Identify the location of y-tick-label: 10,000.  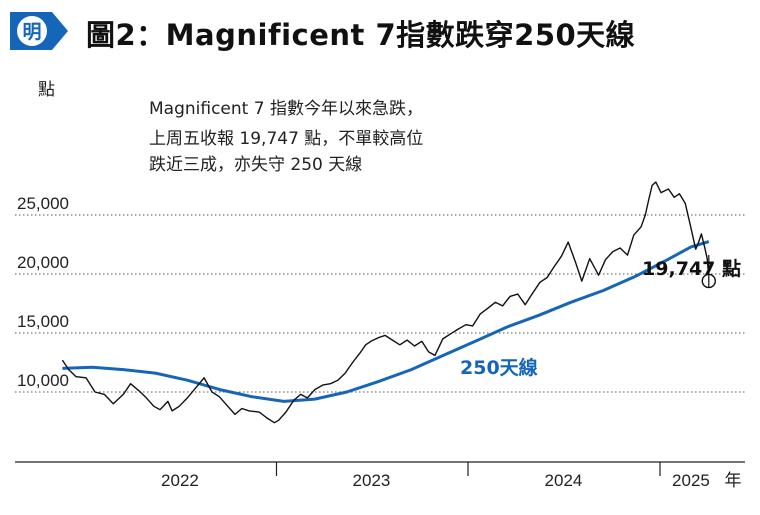
(43, 380).